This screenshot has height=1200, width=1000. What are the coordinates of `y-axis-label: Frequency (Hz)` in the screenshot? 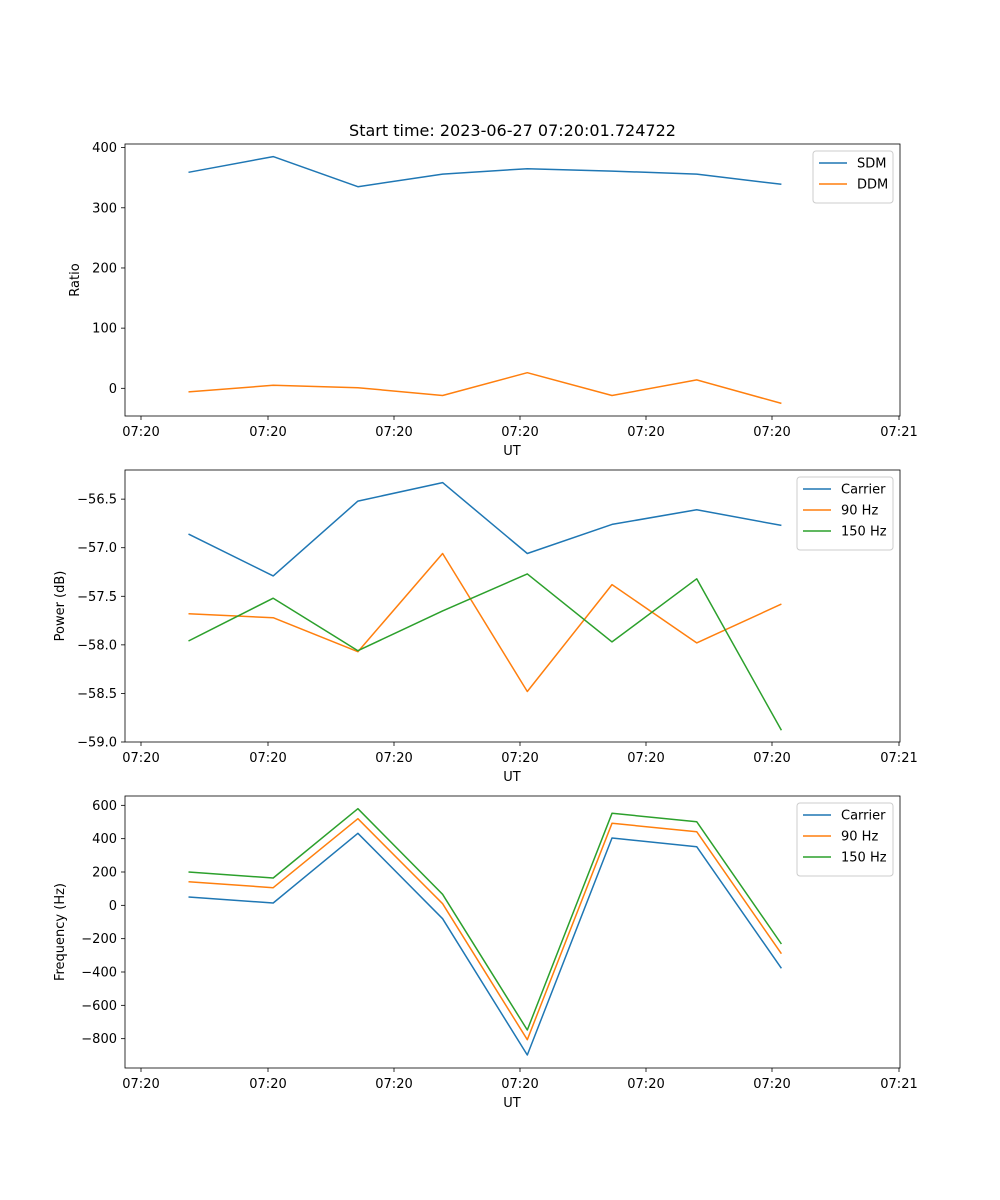 It's located at (60, 932).